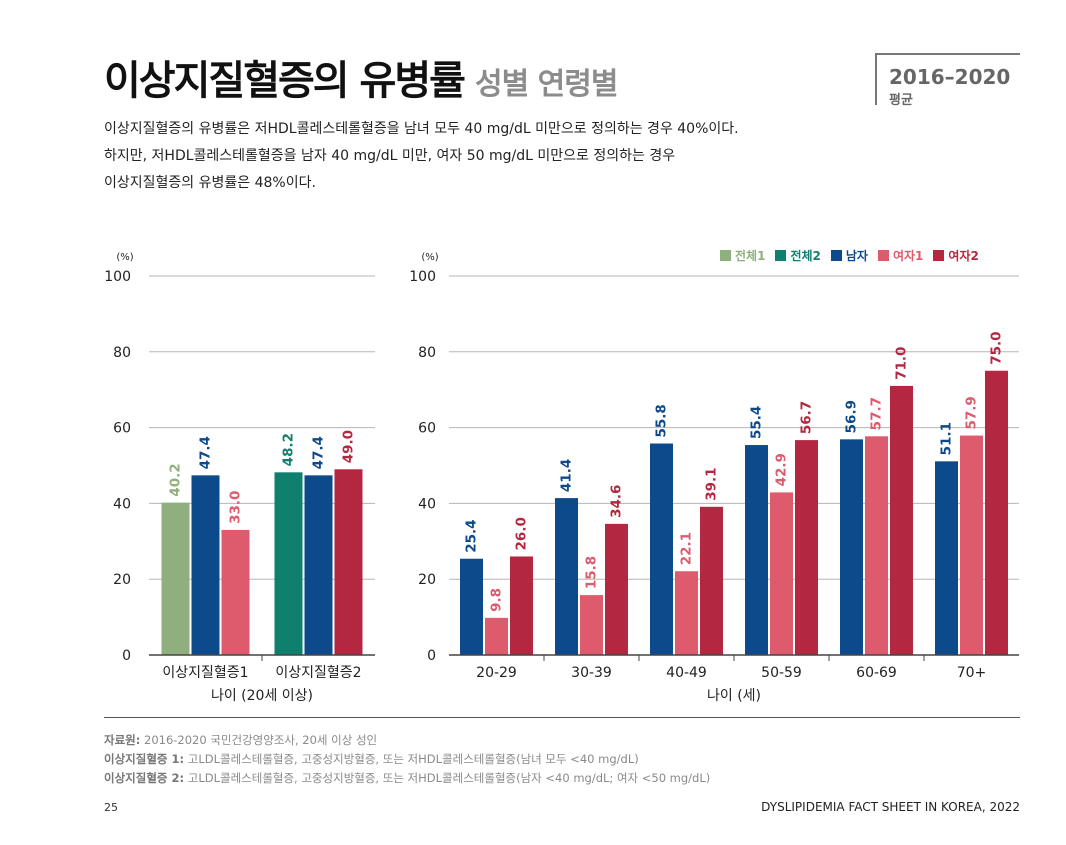 Image resolution: width=1066 pixels, height=845 pixels. What do you see at coordinates (782, 469) in the screenshot?
I see `data-label: 42.9` at bounding box center [782, 469].